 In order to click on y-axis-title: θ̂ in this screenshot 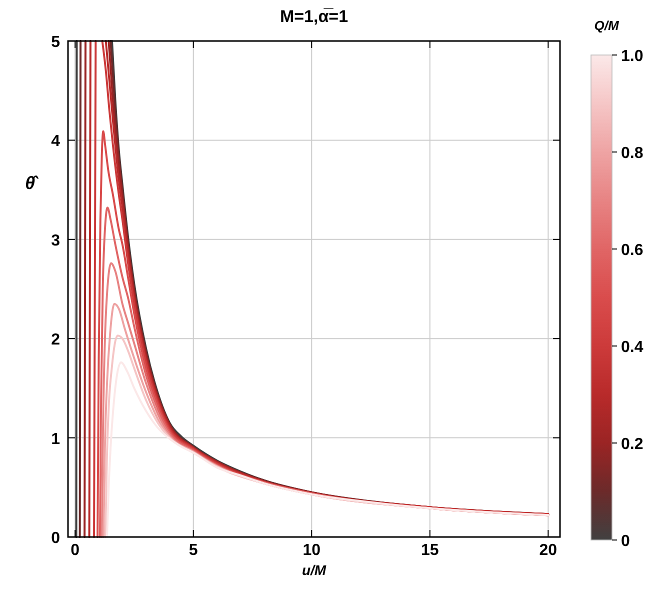, I will do `click(32, 183)`.